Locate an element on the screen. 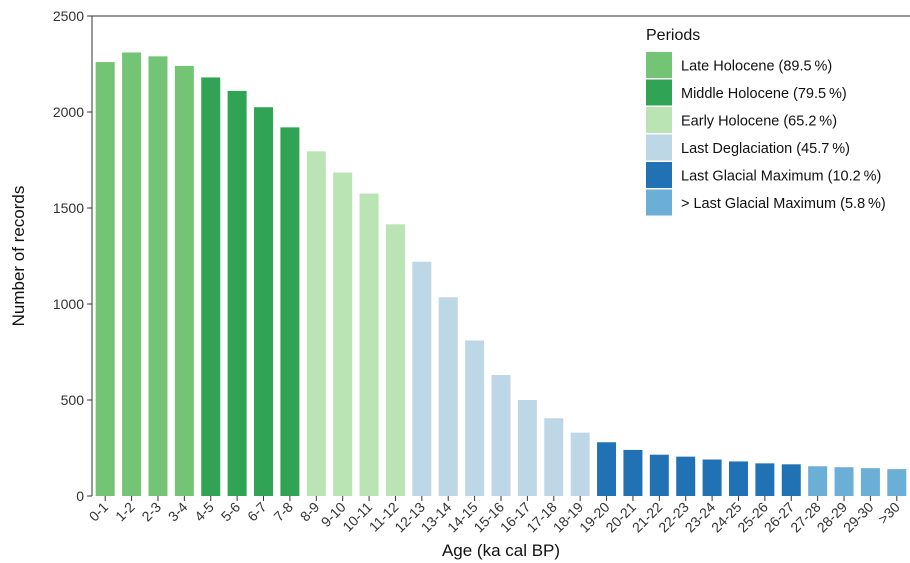  legend-label: Late Holocene (89.5 %) is located at coordinates (756, 67).